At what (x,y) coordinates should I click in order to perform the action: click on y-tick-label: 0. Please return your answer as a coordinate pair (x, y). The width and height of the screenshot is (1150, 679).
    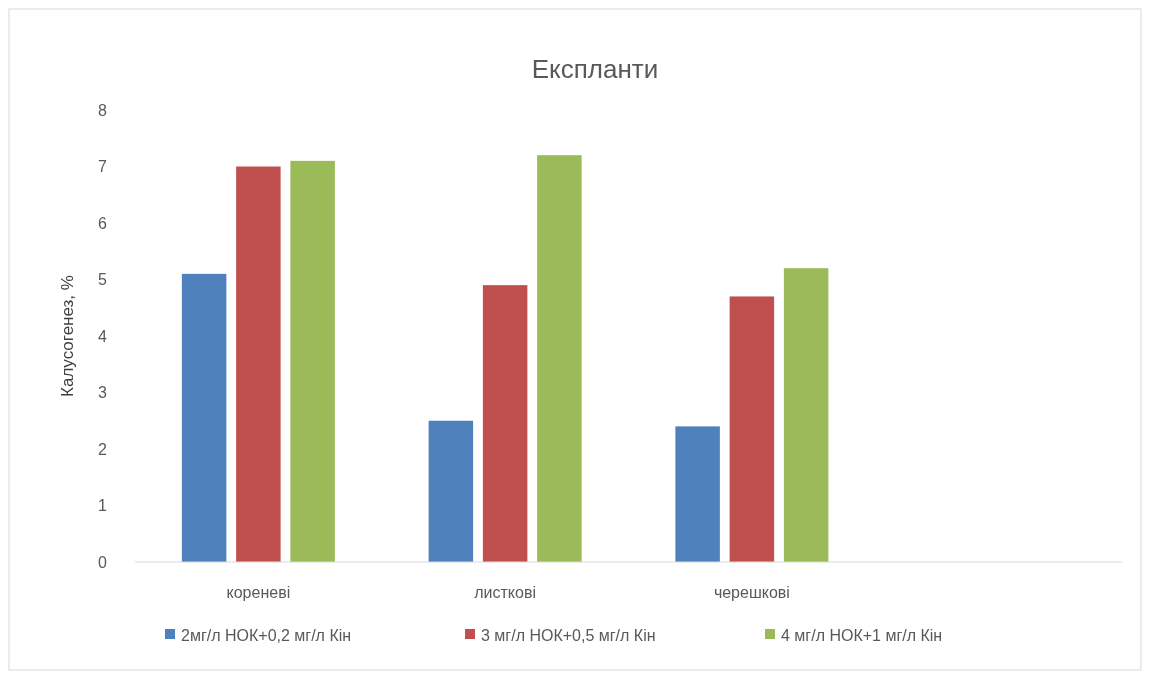
    Looking at the image, I should click on (103, 562).